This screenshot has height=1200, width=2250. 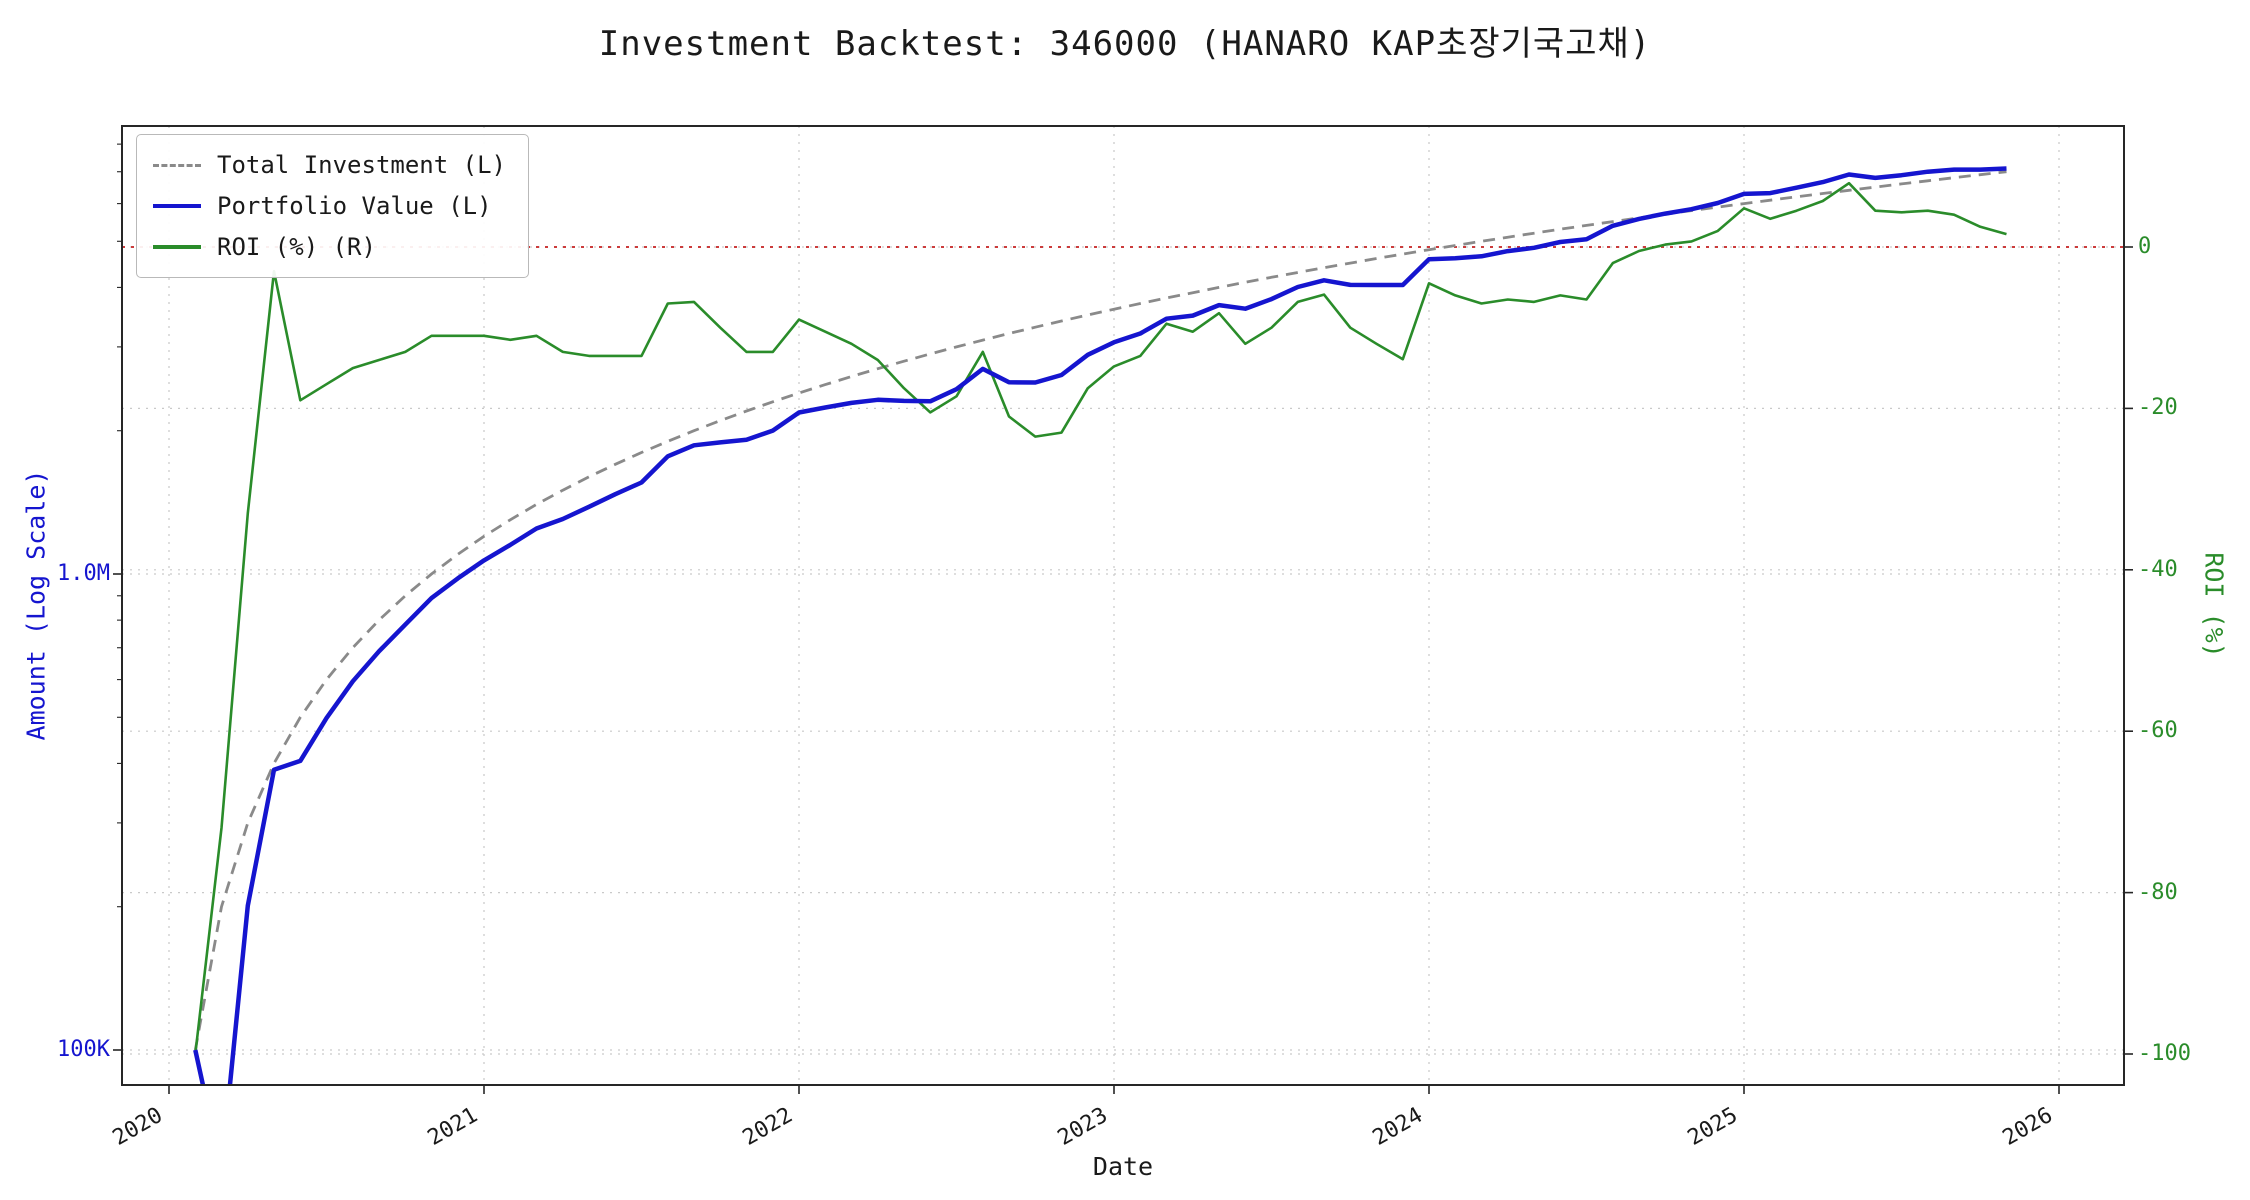 I want to click on legend-item-total-investment: Total Investment (L), so click(x=329, y=165).